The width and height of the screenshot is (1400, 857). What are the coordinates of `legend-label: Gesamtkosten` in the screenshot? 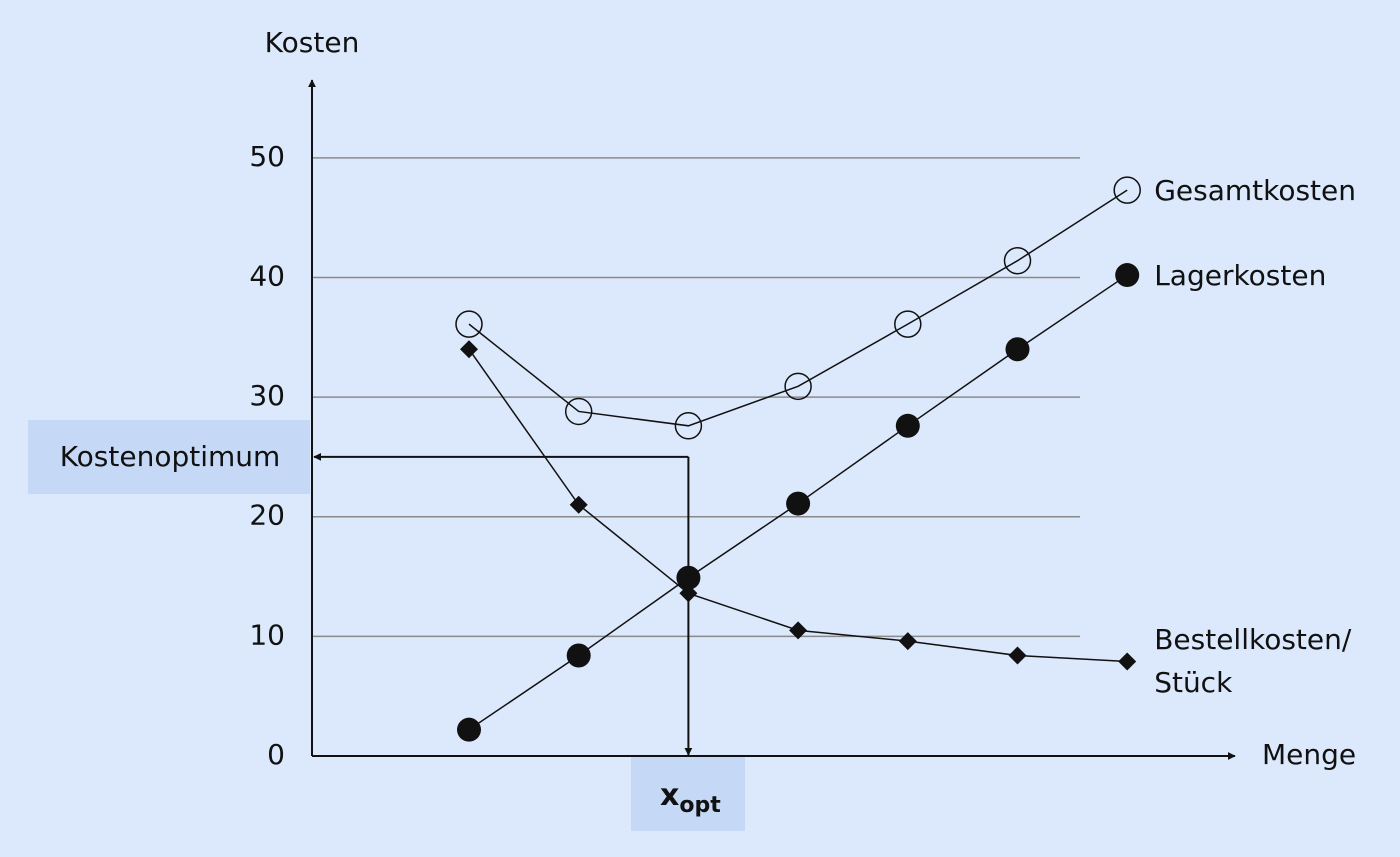 It's located at (1255, 191).